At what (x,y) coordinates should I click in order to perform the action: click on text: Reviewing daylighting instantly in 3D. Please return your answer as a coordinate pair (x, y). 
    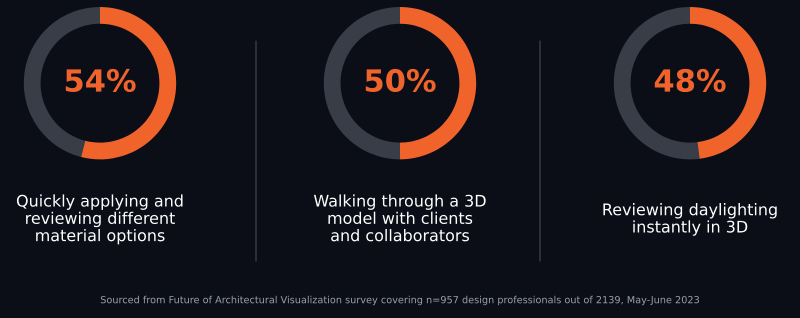
    Looking at the image, I should click on (690, 219).